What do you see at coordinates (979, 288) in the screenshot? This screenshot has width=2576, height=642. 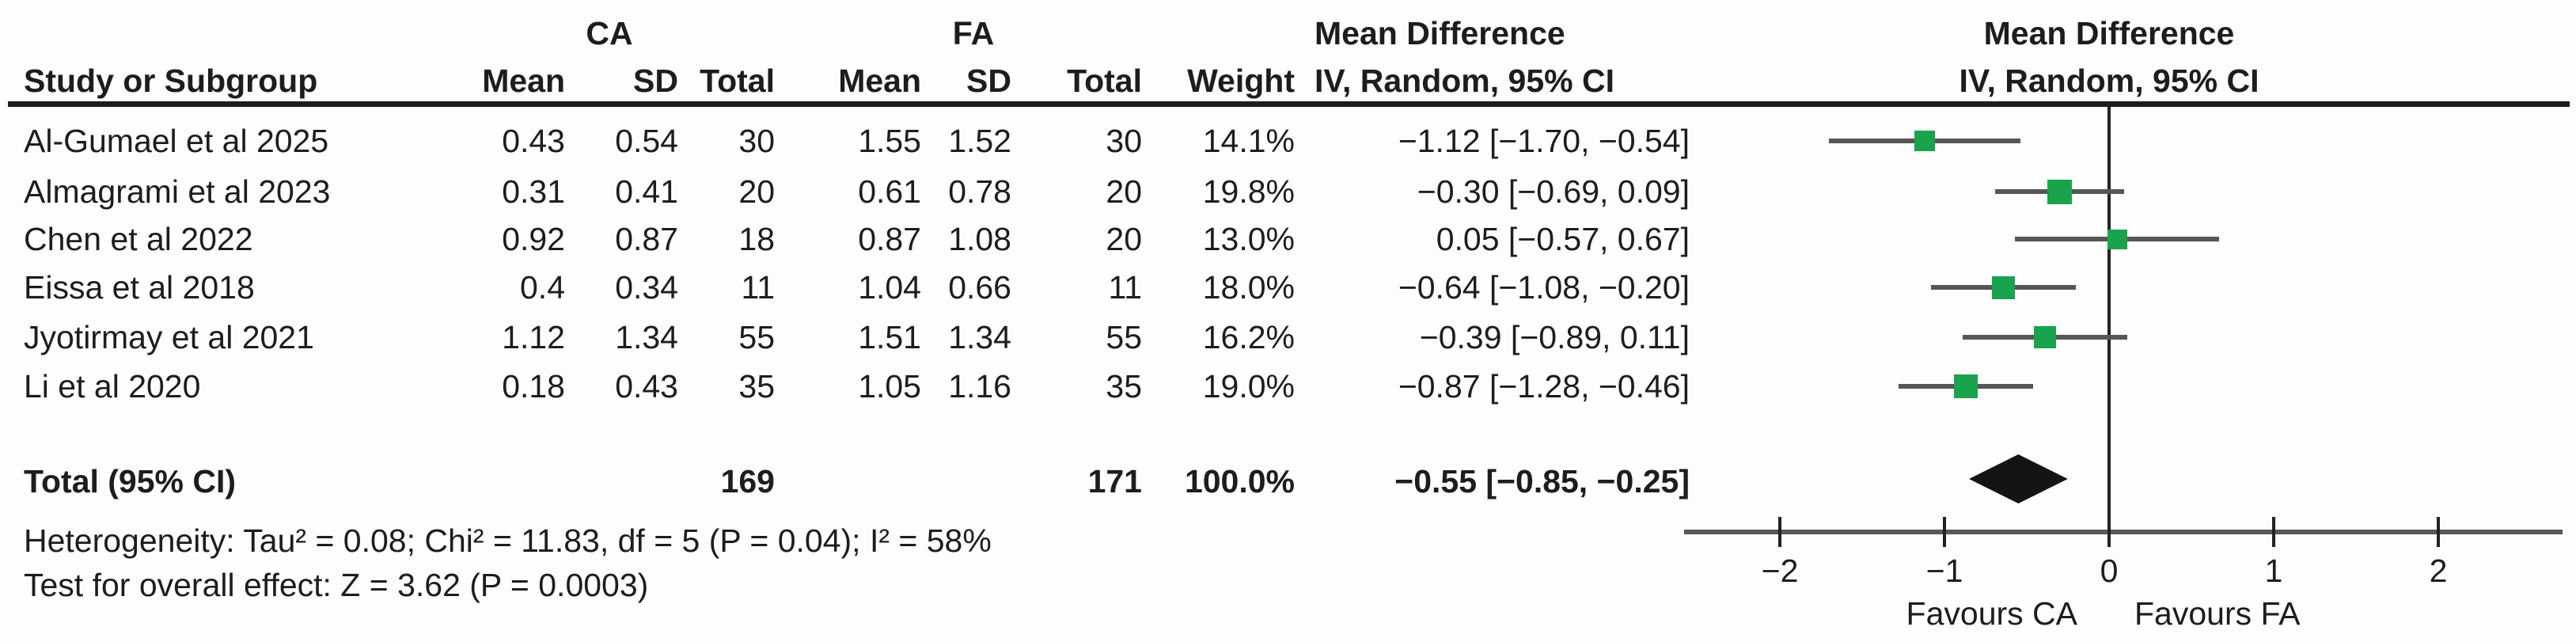 I see `fa-sd: 0.66` at bounding box center [979, 288].